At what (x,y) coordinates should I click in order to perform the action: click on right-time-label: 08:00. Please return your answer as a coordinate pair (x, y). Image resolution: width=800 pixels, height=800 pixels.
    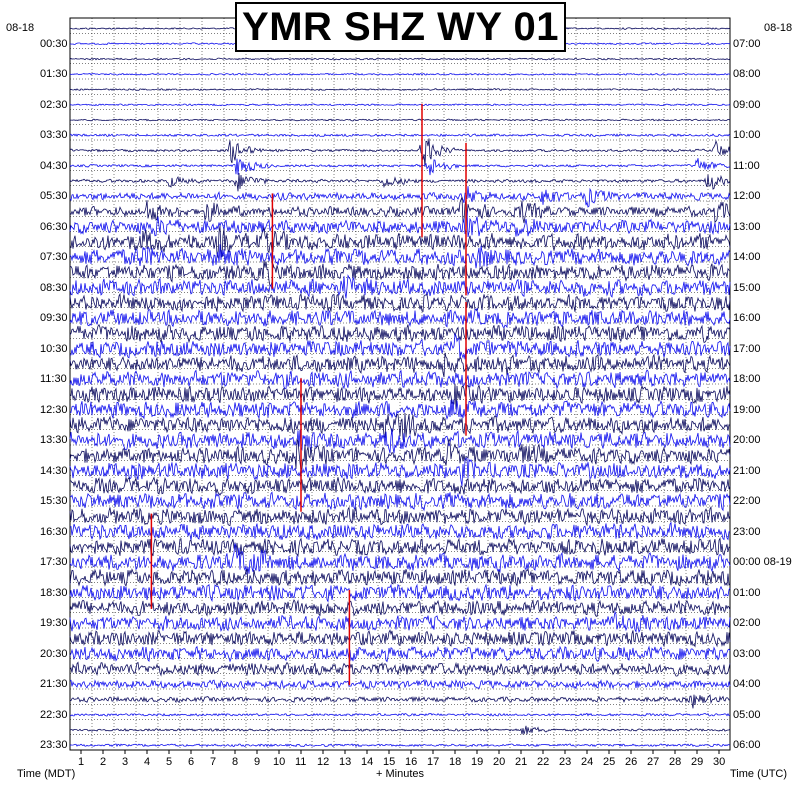
    Looking at the image, I should click on (747, 74).